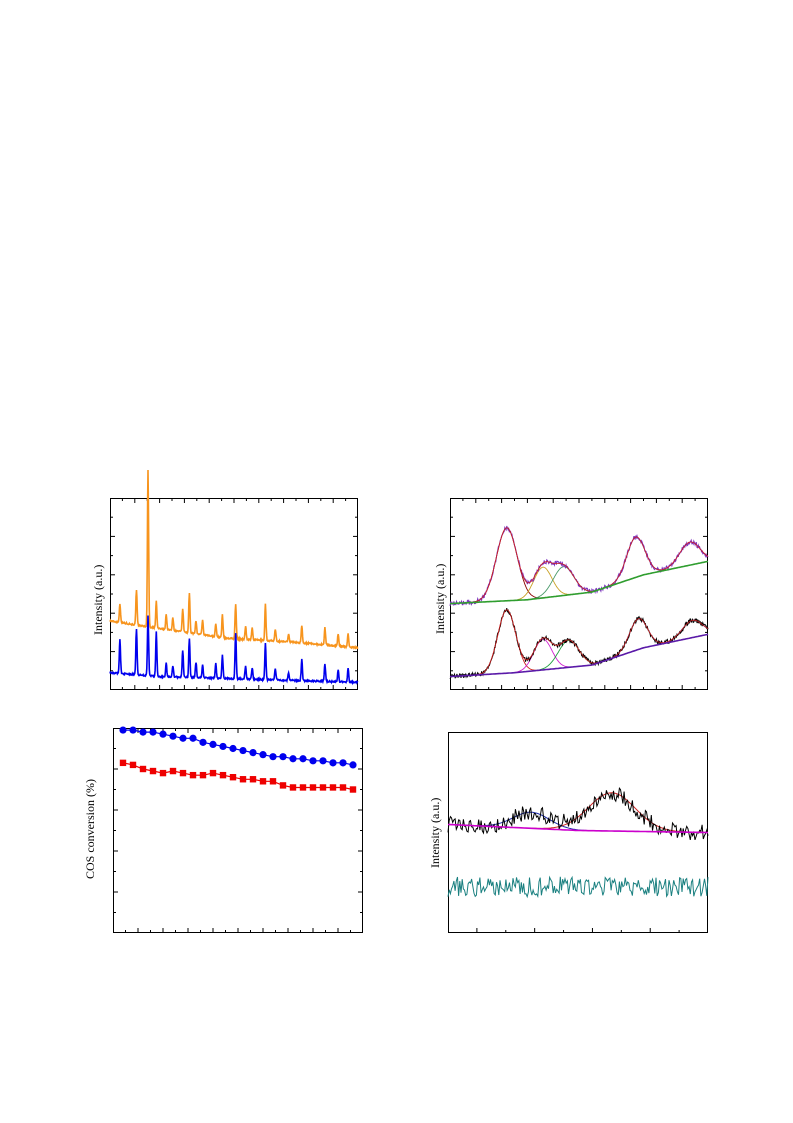  Describe the element at coordinates (238, 747) in the screenshot. I see `cos-series-1-line` at that location.